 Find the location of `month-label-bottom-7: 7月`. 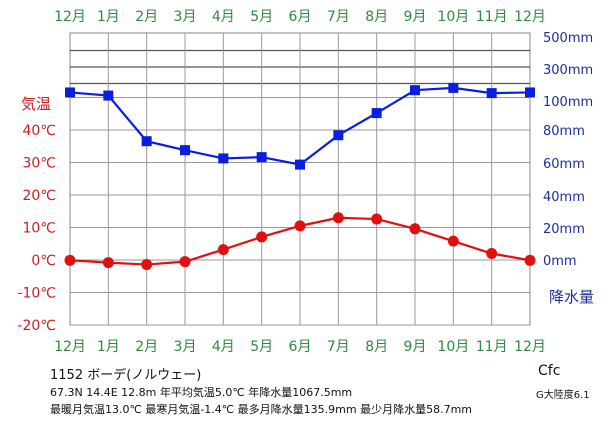

month-label-bottom-7: 7月 is located at coordinates (338, 347).